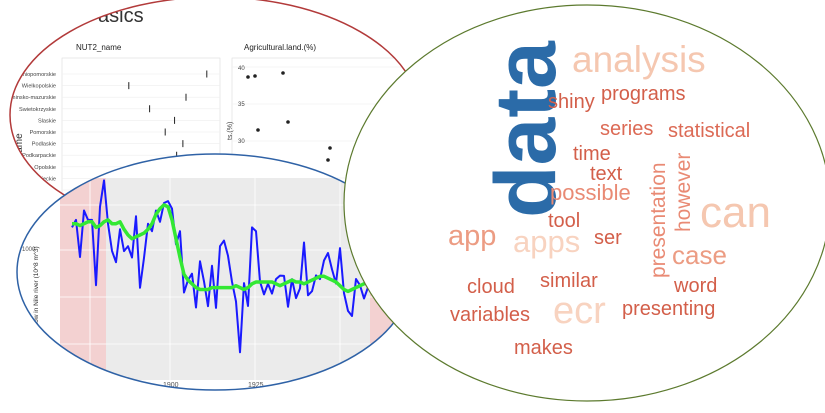 This screenshot has height=413, width=825. I want to click on y-tick-1000: 1000, so click(29, 250).